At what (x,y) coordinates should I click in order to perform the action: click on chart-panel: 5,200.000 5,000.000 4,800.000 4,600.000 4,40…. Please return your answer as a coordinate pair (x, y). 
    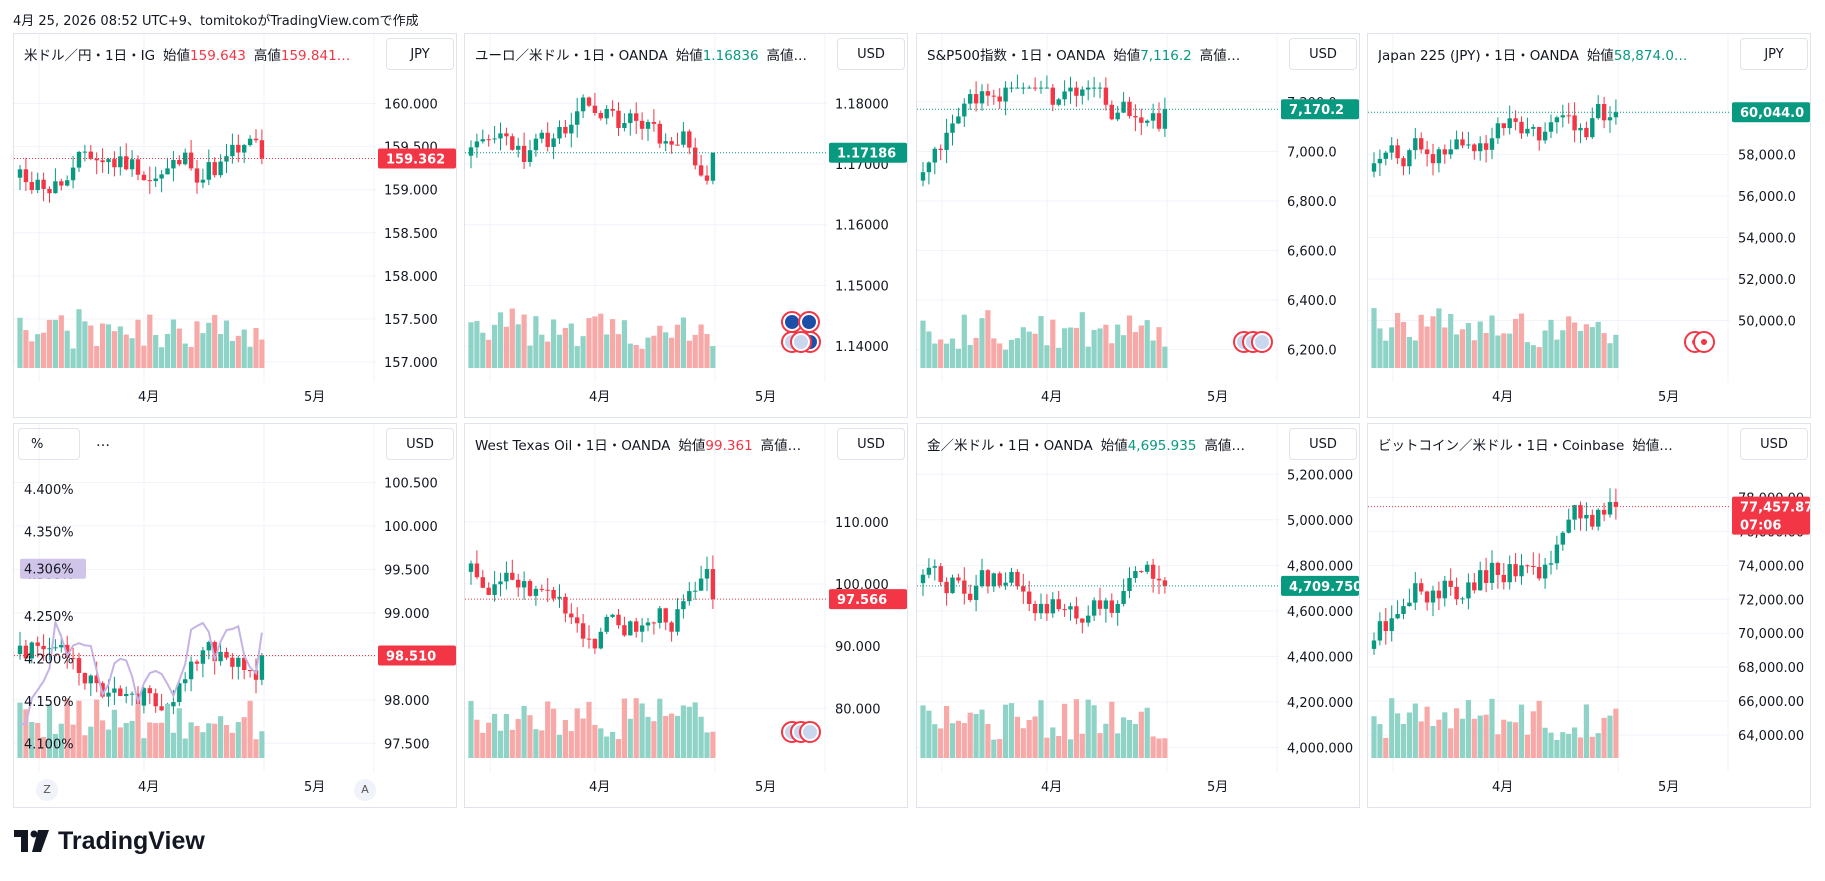
    Looking at the image, I should click on (1138, 615).